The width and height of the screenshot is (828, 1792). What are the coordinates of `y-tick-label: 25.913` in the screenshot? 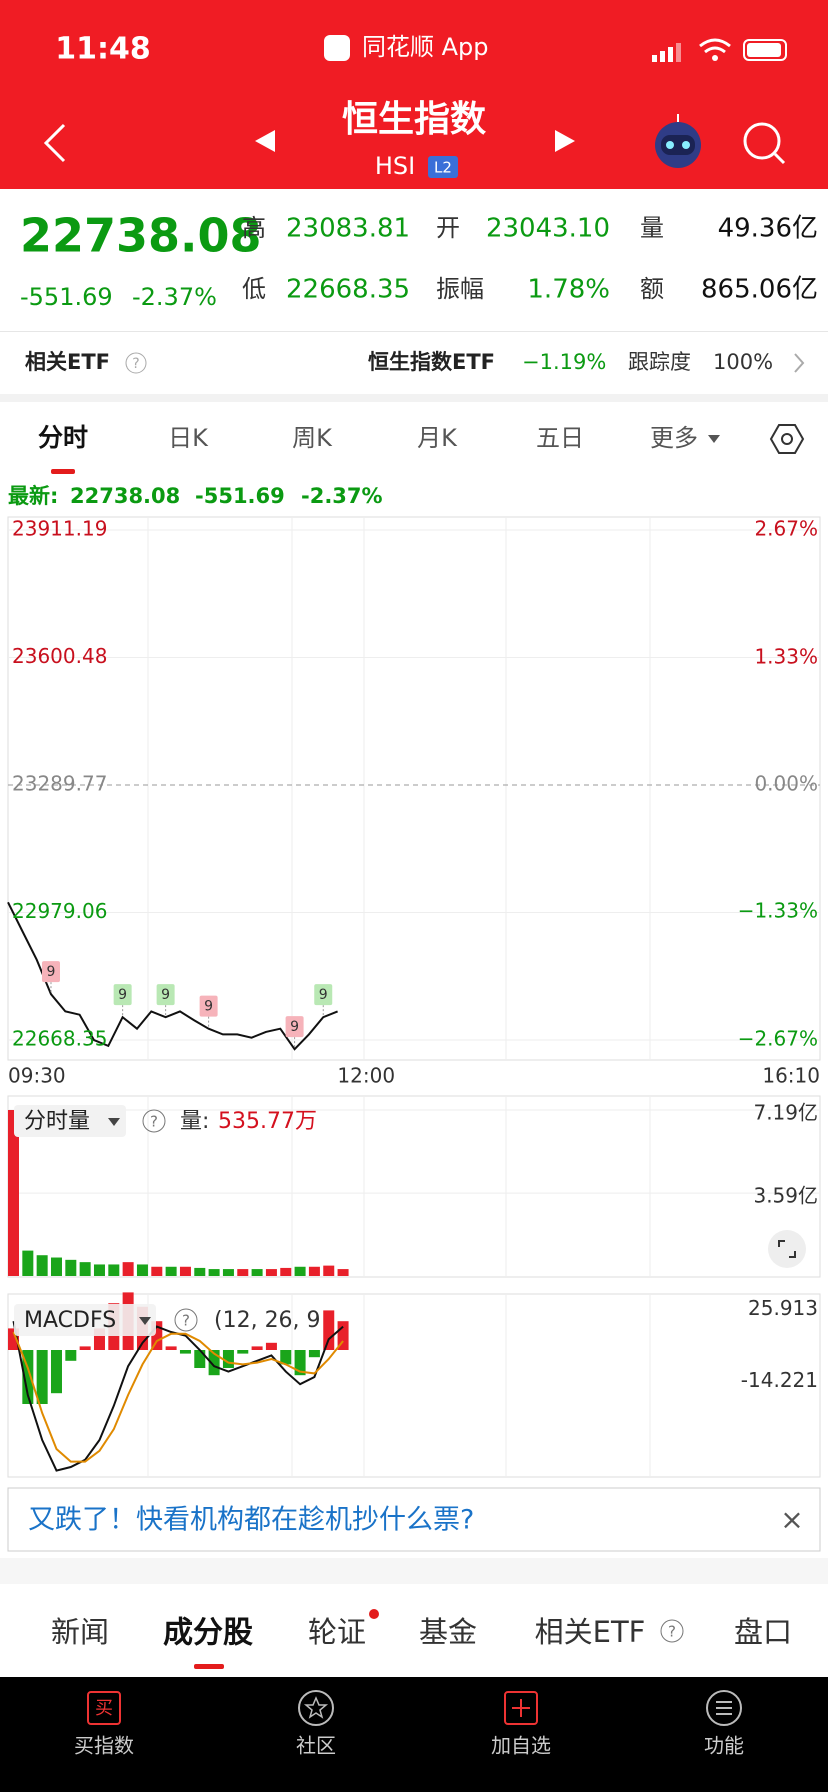 It's located at (783, 1308).